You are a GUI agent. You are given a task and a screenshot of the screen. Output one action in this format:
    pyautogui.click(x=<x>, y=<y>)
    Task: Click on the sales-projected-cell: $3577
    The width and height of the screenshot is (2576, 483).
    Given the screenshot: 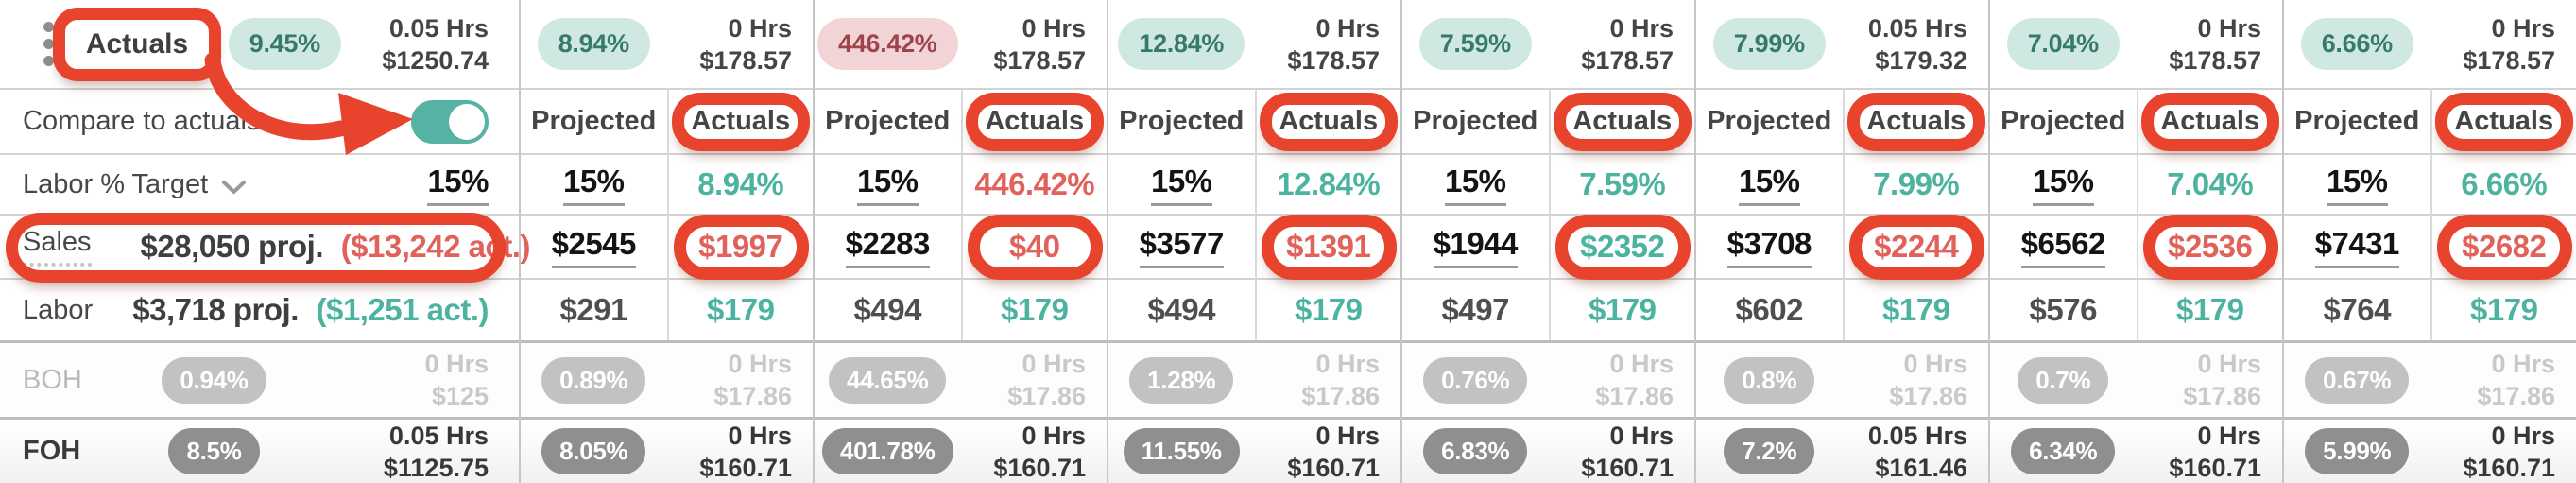 What is the action you would take?
    pyautogui.click(x=1181, y=246)
    